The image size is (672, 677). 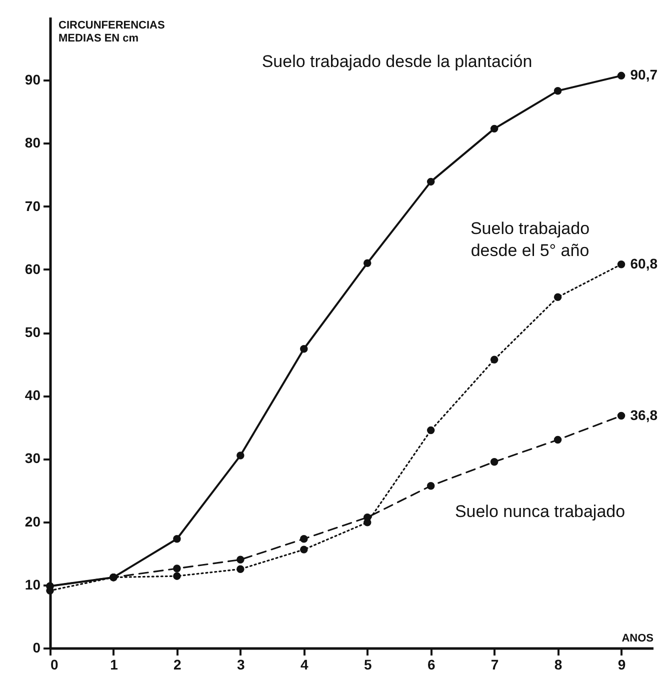 What do you see at coordinates (111, 32) in the screenshot?
I see `y-axis-title: CIRCUNFERENCIAS MEDIAS EN cm` at bounding box center [111, 32].